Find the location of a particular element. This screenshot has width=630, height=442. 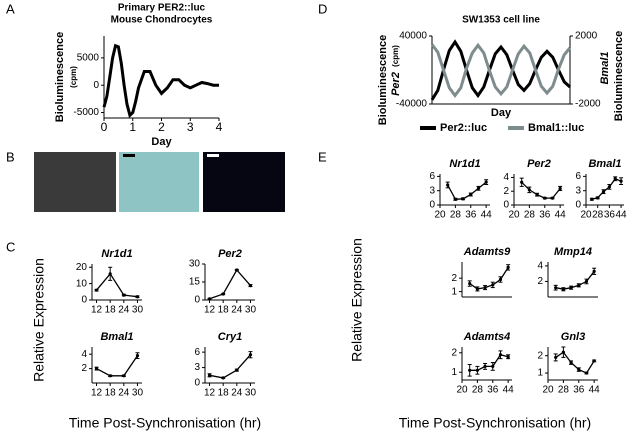

legend-label: Per2::luc is located at coordinates (463, 128).